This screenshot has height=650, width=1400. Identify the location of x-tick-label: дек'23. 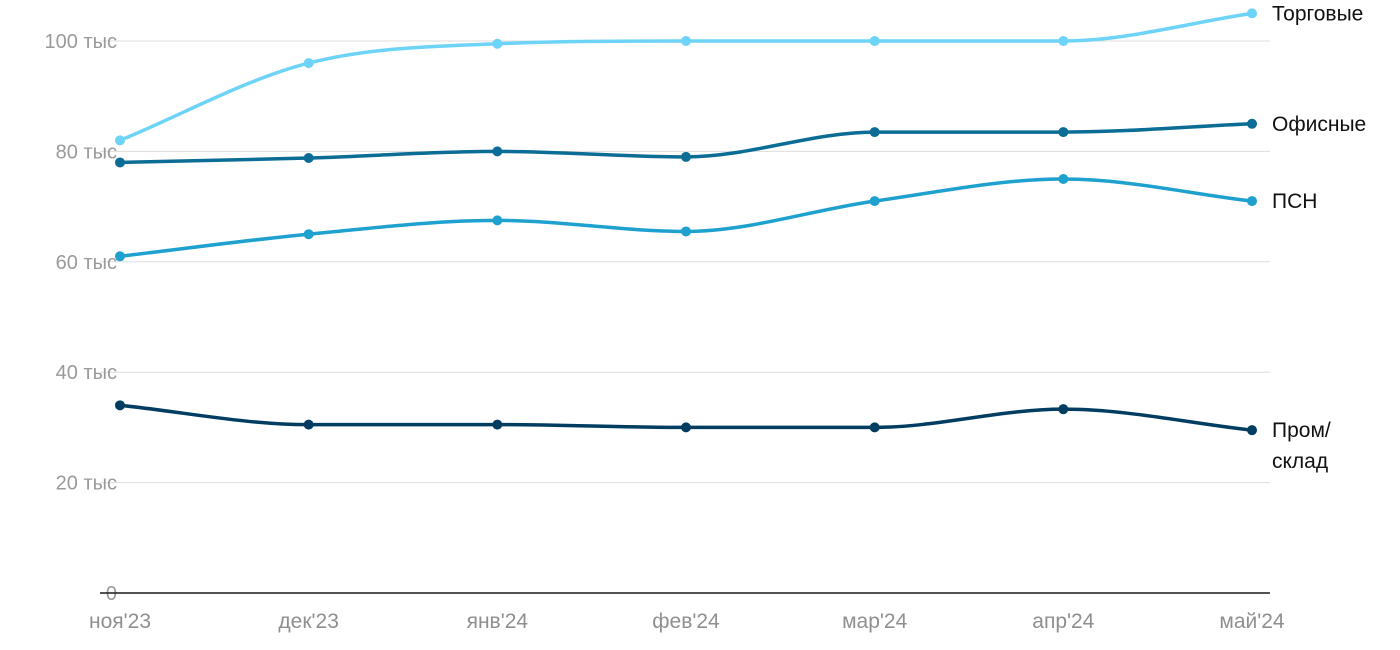
(308, 621).